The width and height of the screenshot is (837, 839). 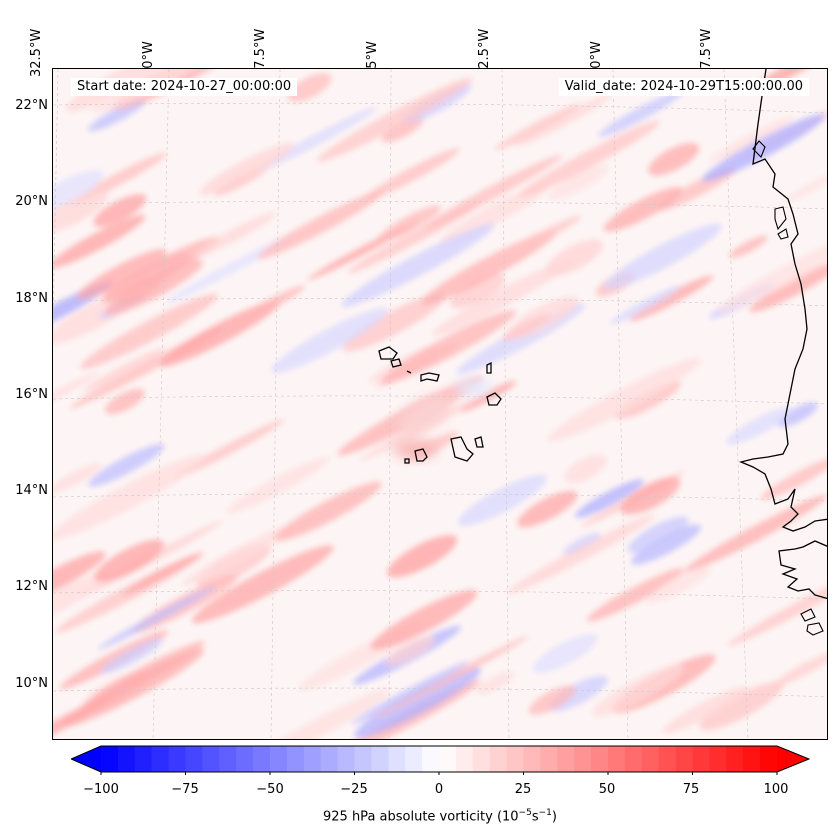 What do you see at coordinates (354, 789) in the screenshot?
I see `colorbar-tick: −25` at bounding box center [354, 789].